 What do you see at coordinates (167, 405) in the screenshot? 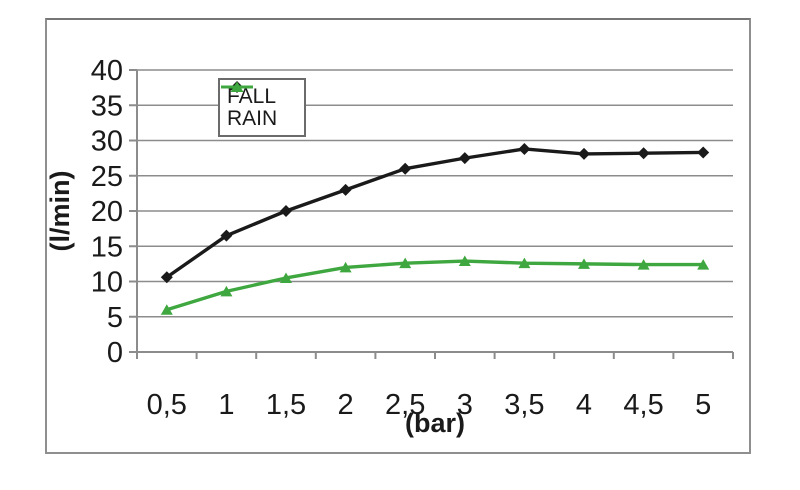
I see `x-tick-label-0: 0,5` at bounding box center [167, 405].